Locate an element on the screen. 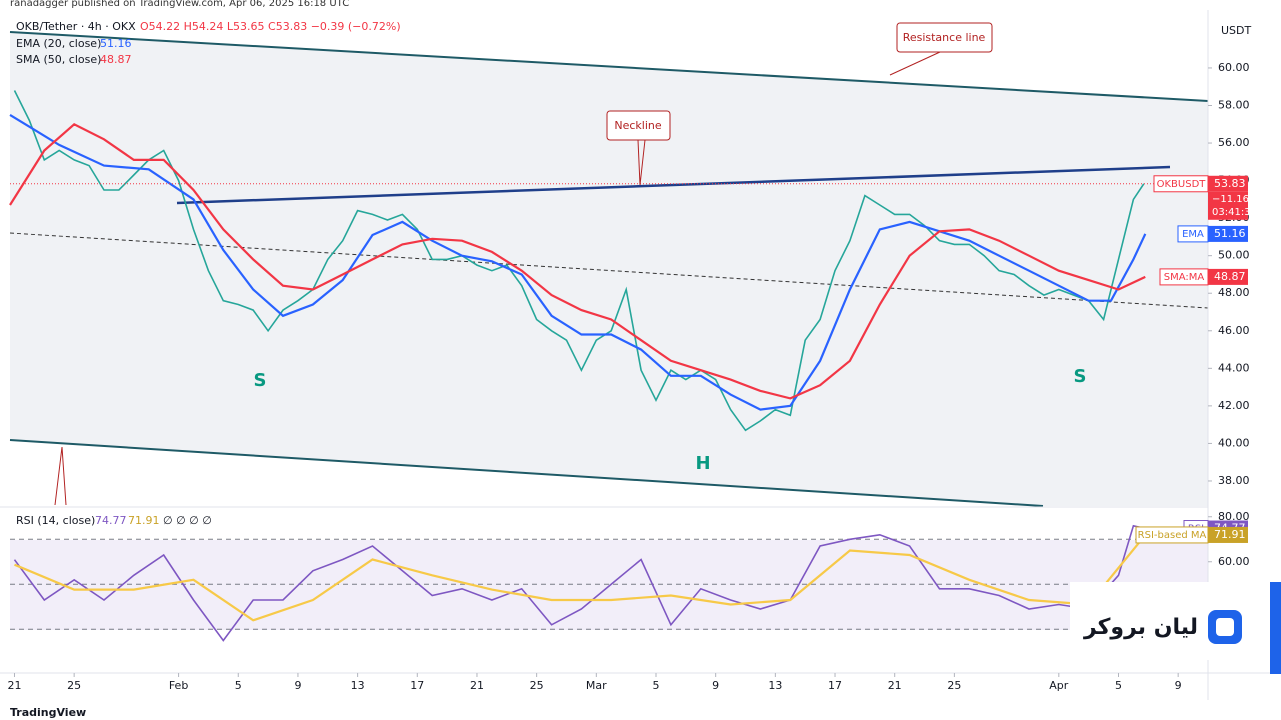 The height and width of the screenshot is (720, 1281). y-tick-label: 38.00 is located at coordinates (1234, 480).